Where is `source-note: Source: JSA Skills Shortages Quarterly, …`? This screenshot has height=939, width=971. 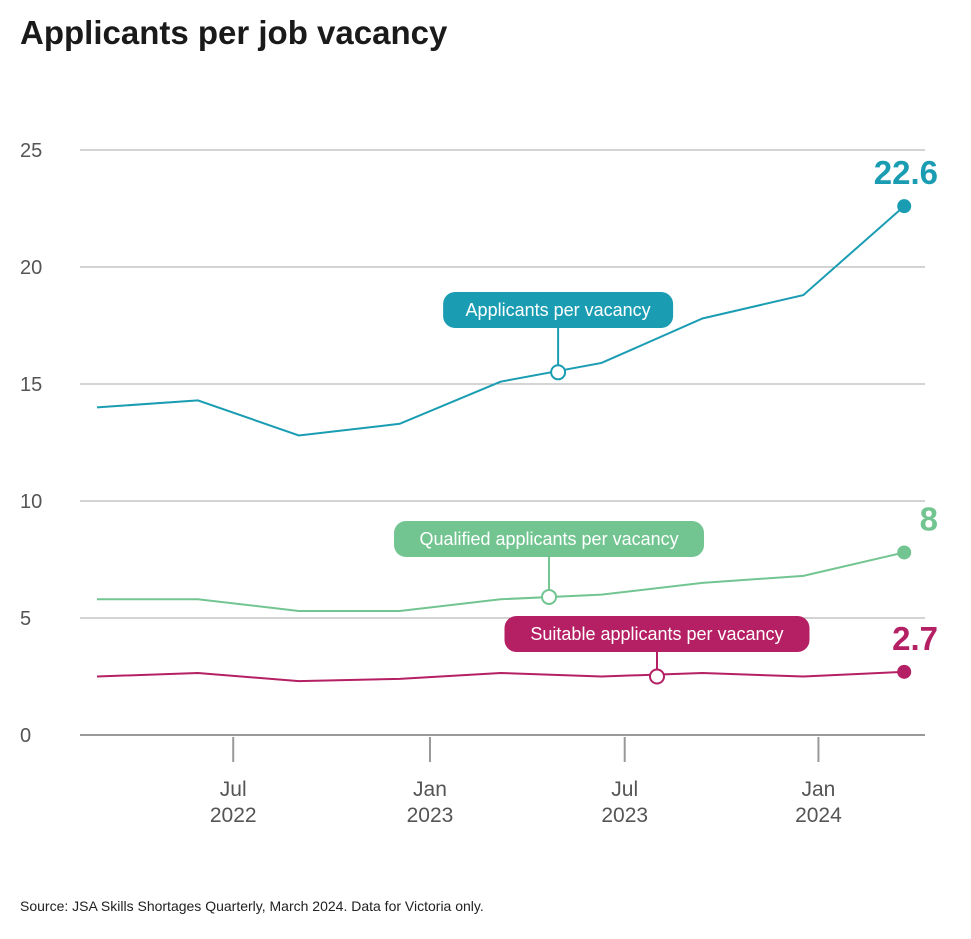 source-note: Source: JSA Skills Shortages Quarterly, … is located at coordinates (252, 906).